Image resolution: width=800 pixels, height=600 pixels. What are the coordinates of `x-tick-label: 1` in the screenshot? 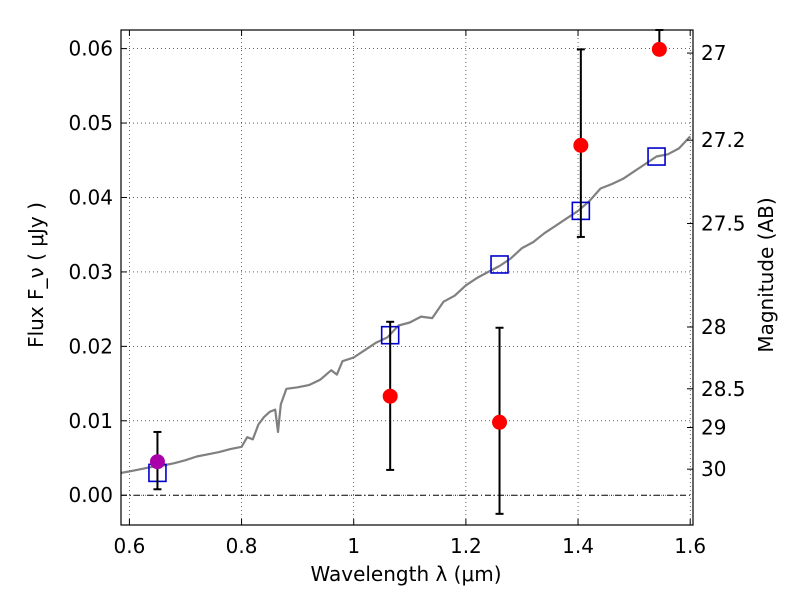 It's located at (353, 546).